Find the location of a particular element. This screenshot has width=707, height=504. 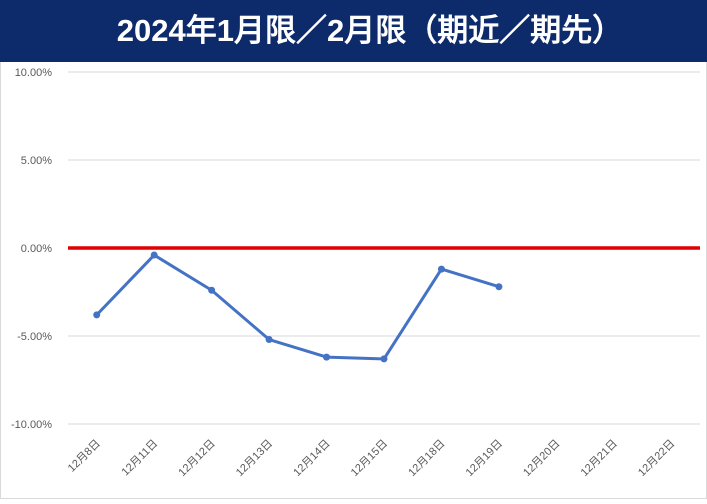

series-line is located at coordinates (297, 307).